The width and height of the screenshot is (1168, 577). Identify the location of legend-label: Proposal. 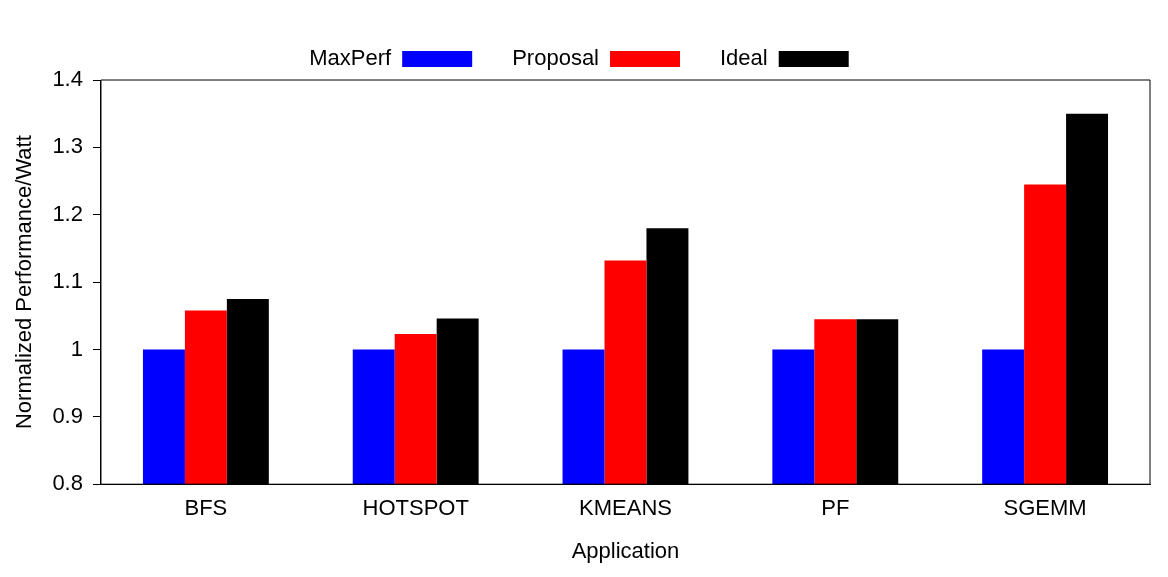
(556, 58).